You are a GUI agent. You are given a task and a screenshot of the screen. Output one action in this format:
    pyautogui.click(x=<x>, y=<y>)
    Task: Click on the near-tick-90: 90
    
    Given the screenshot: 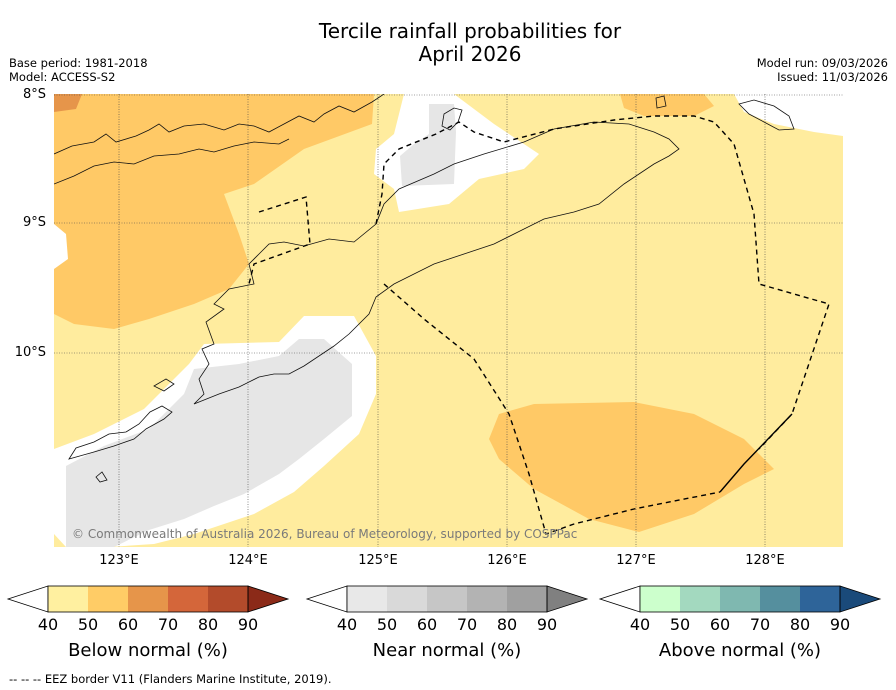 What is the action you would take?
    pyautogui.click(x=547, y=624)
    